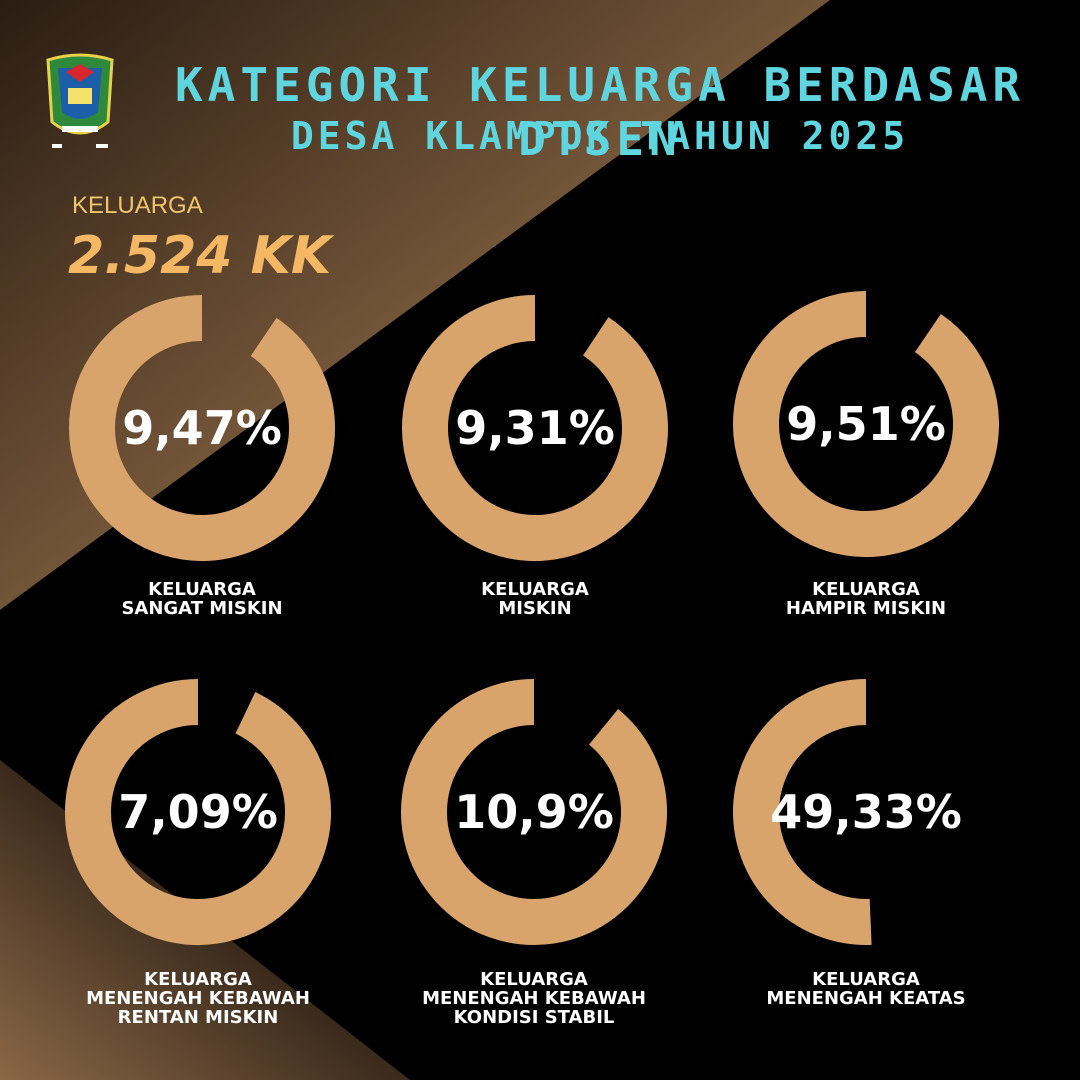  What do you see at coordinates (866, 608) in the screenshot?
I see `donut-caption-line: HAMPIR MISKIN` at bounding box center [866, 608].